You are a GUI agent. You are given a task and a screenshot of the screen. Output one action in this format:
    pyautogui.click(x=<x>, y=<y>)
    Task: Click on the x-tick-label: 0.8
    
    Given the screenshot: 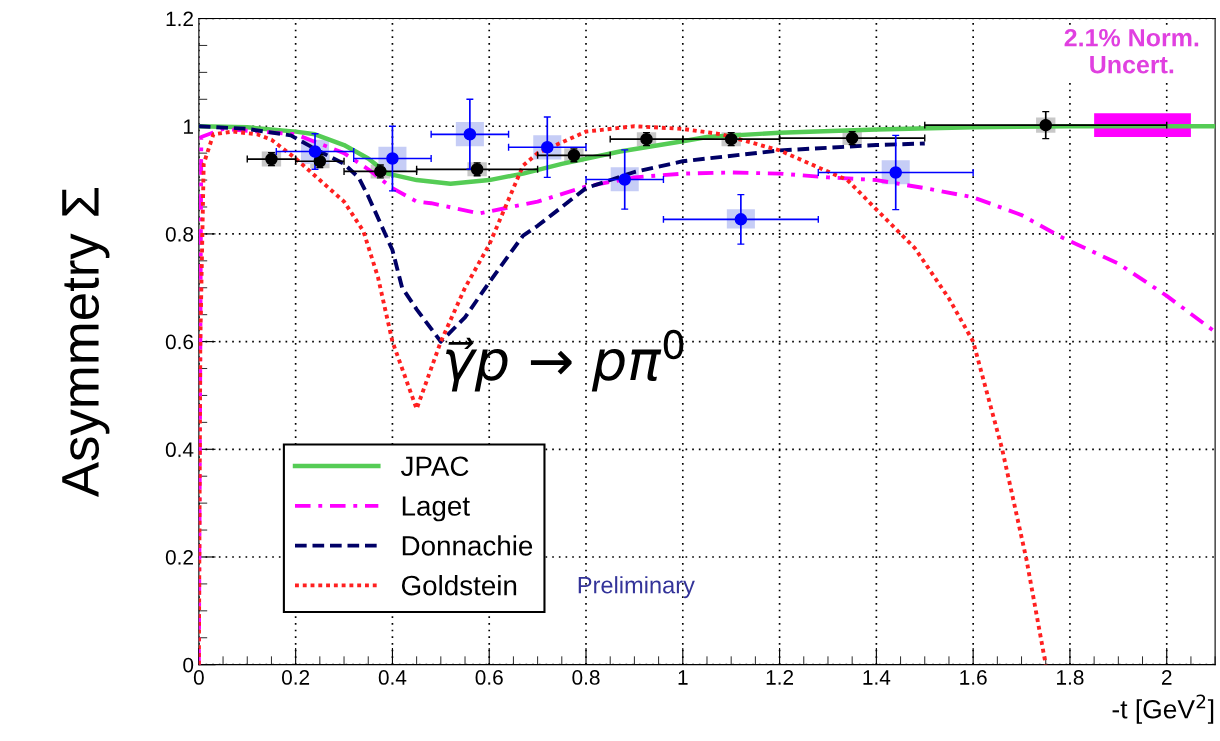 What is the action you would take?
    pyautogui.click(x=586, y=677)
    